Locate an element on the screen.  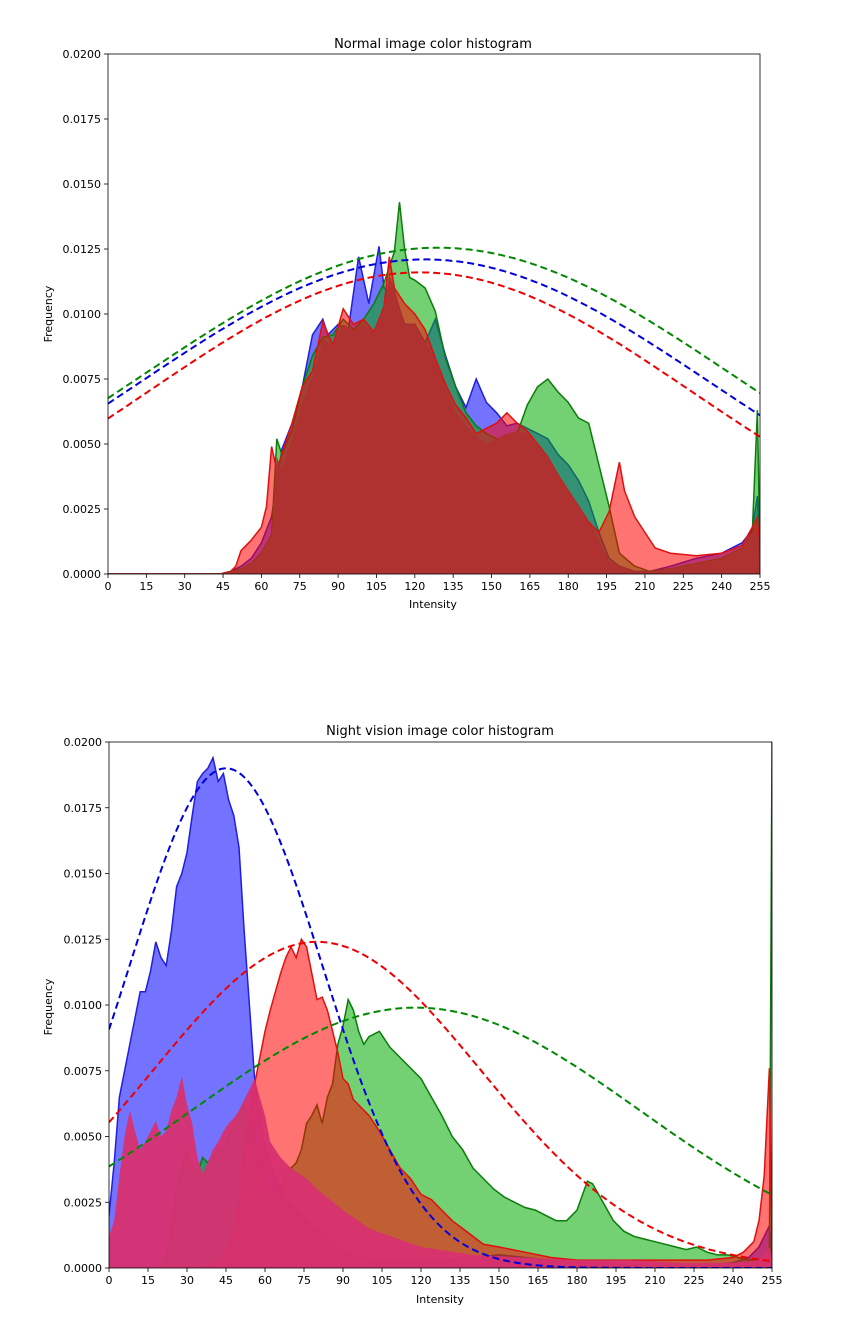
chart-title: Normal image color histogram is located at coordinates (433, 44).